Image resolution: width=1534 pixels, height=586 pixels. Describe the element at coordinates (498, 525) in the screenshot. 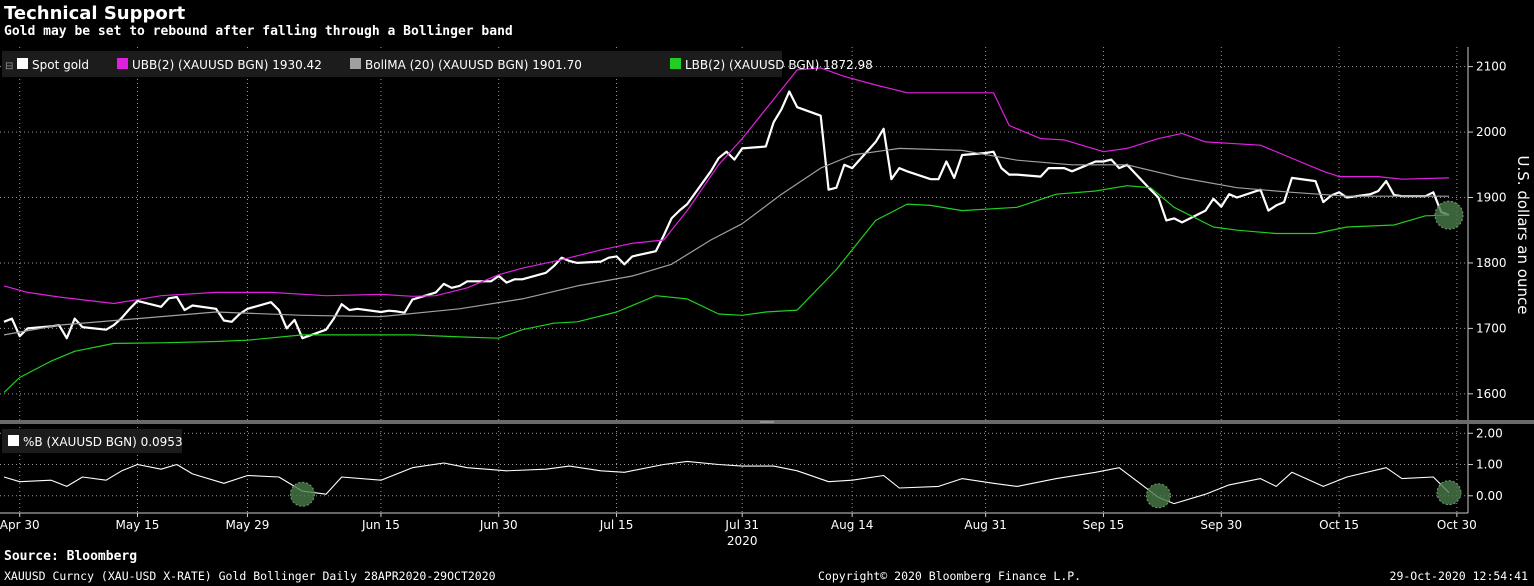

I see `x-tick-label: Jun 30` at that location.